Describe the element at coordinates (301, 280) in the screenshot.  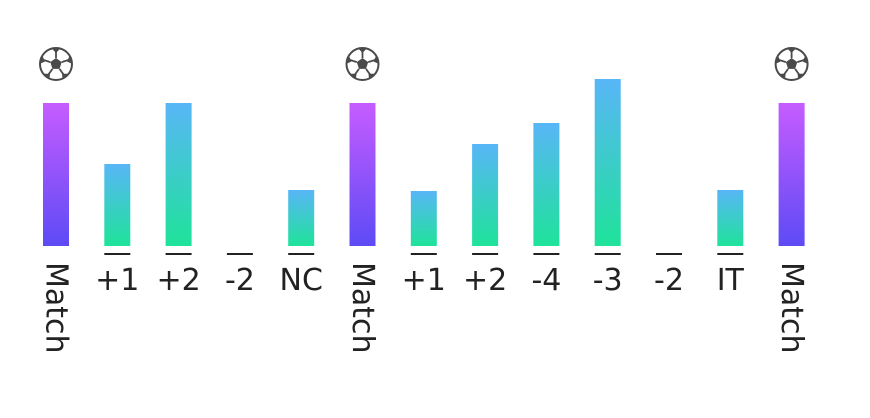
I see `tick-label: NC` at that location.